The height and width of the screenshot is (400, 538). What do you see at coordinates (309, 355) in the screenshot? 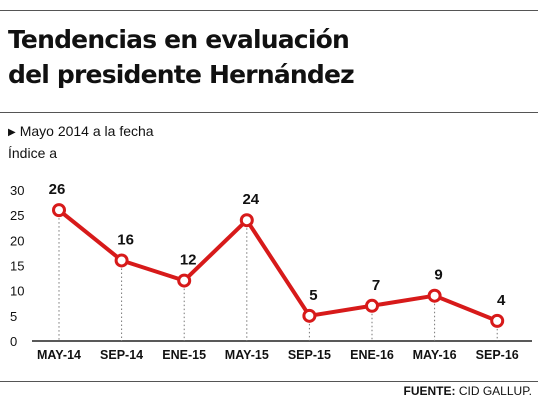
I see `x-tick-label: SEP-15` at bounding box center [309, 355].